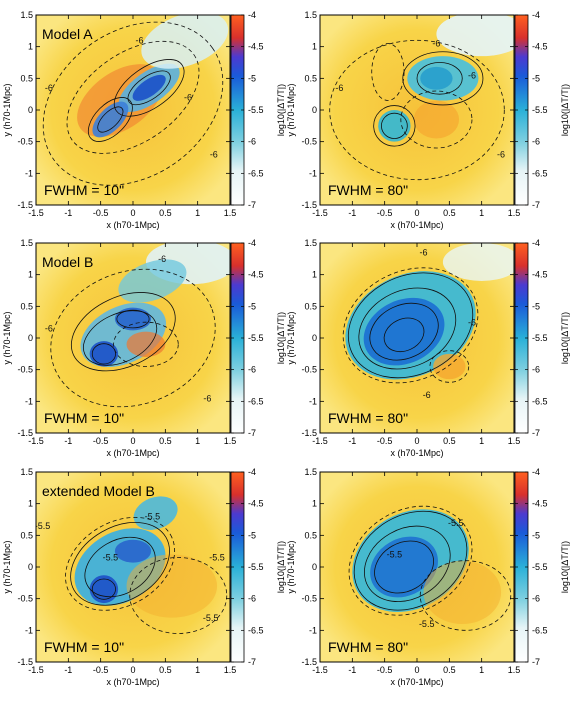 This screenshot has height=703, width=581. I want to click on model-label: extended Model B, so click(98, 491).